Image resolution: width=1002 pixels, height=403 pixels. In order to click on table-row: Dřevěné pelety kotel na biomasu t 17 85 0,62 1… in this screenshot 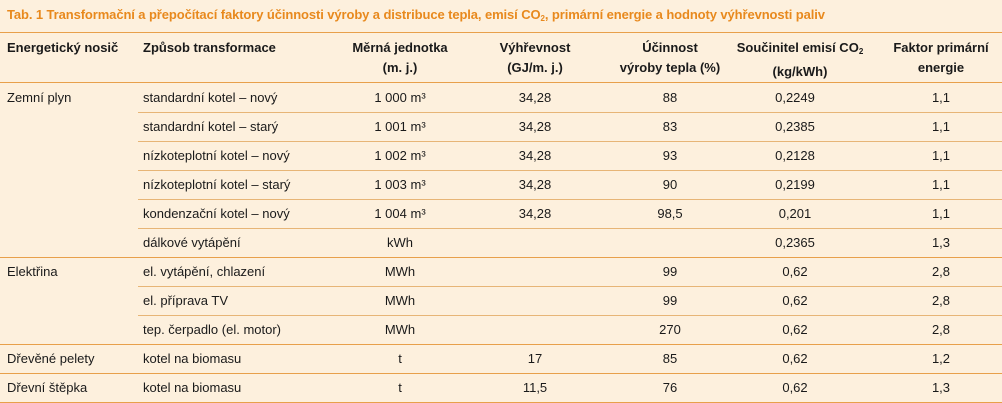, I will do `click(501, 358)`.